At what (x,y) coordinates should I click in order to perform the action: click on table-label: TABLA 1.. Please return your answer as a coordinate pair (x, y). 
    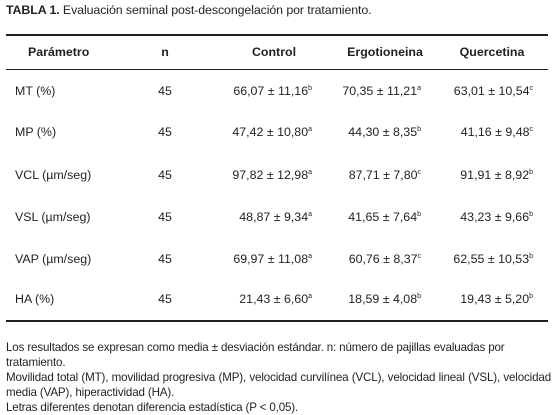
    Looking at the image, I should click on (33, 10).